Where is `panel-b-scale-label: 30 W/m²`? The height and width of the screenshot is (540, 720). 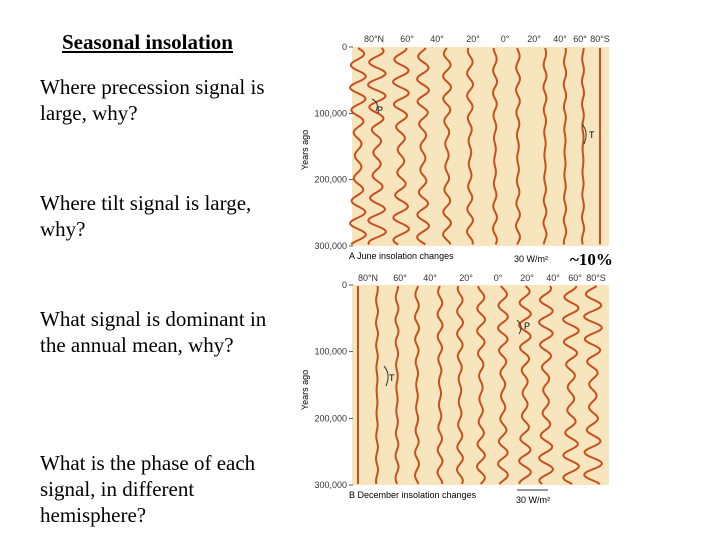
panel-b-scale-label: 30 W/m² is located at coordinates (533, 500).